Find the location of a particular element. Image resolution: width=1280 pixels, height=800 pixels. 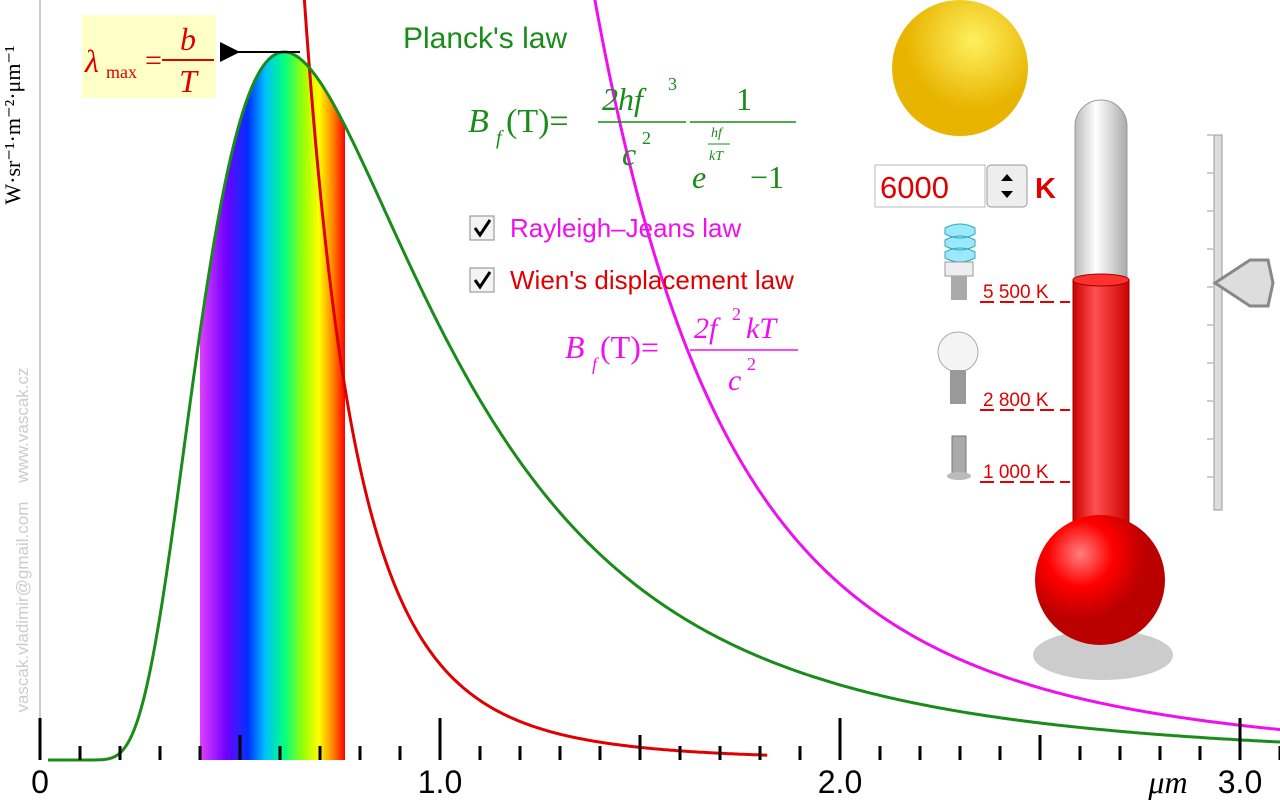

incandescent-bulb-icon is located at coordinates (958, 367).